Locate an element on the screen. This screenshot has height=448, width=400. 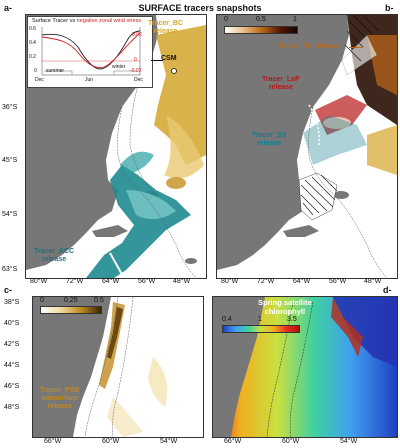
panel-c-lon-1: 60°W is located at coordinates (111, 441).